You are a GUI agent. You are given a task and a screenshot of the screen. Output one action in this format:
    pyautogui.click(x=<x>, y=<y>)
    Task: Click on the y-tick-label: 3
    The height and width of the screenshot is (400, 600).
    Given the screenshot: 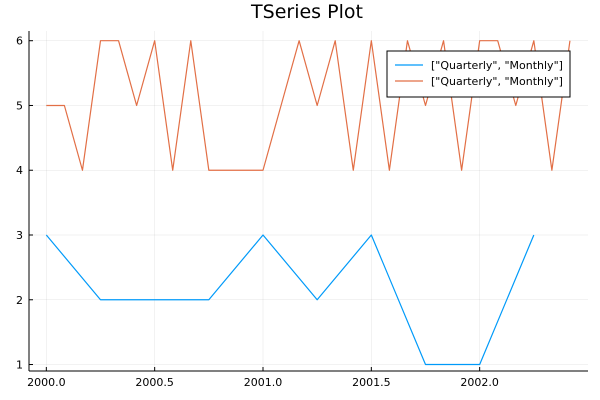 What is the action you would take?
    pyautogui.click(x=19, y=235)
    